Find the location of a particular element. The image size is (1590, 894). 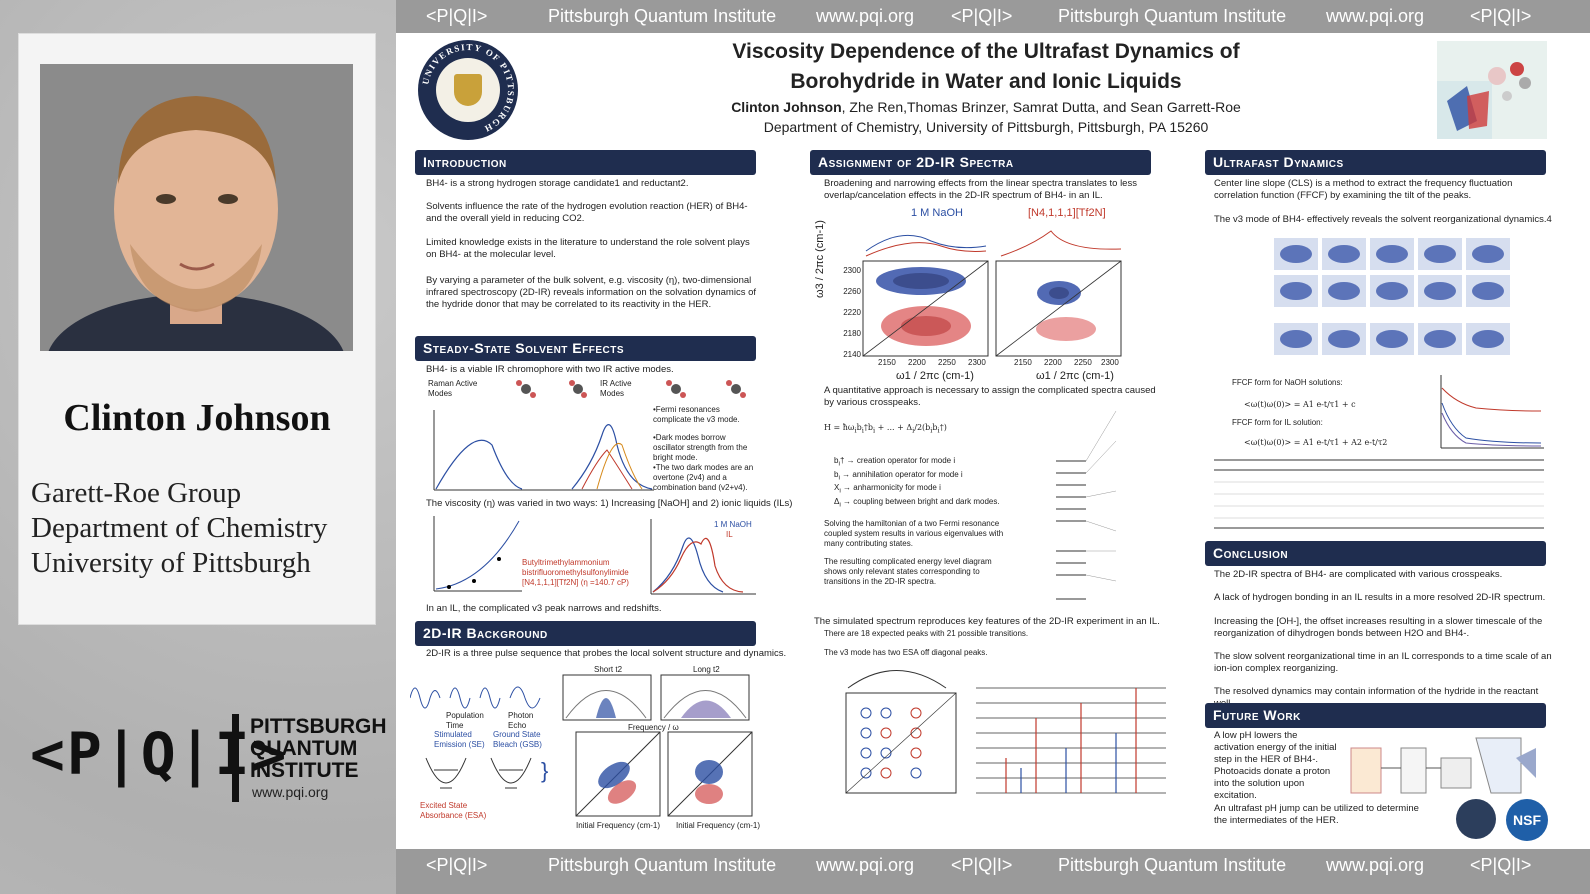

pqi-logo-mark: <P|Q|I> is located at coordinates (159, 754).